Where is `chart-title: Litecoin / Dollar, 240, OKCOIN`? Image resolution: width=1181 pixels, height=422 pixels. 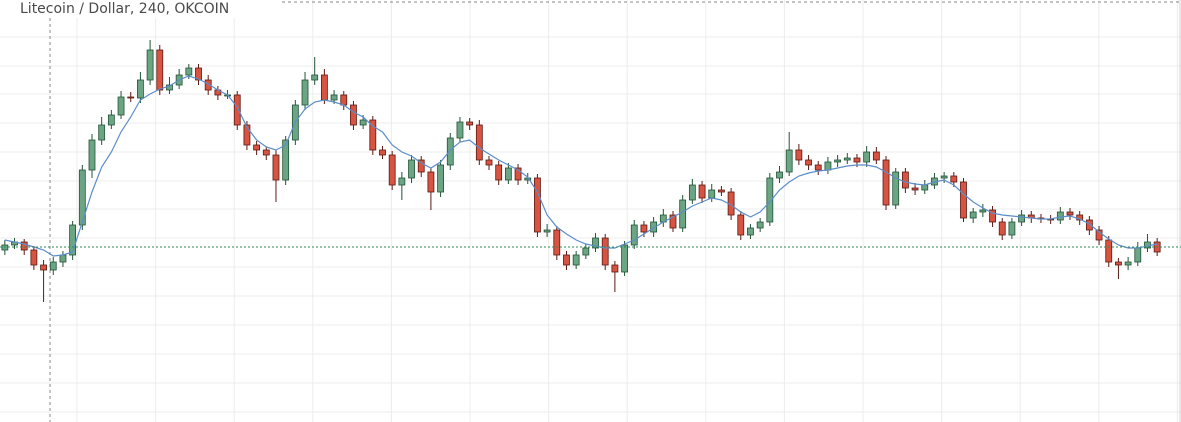
chart-title: Litecoin / Dollar, 240, OKCOIN is located at coordinates (124, 9).